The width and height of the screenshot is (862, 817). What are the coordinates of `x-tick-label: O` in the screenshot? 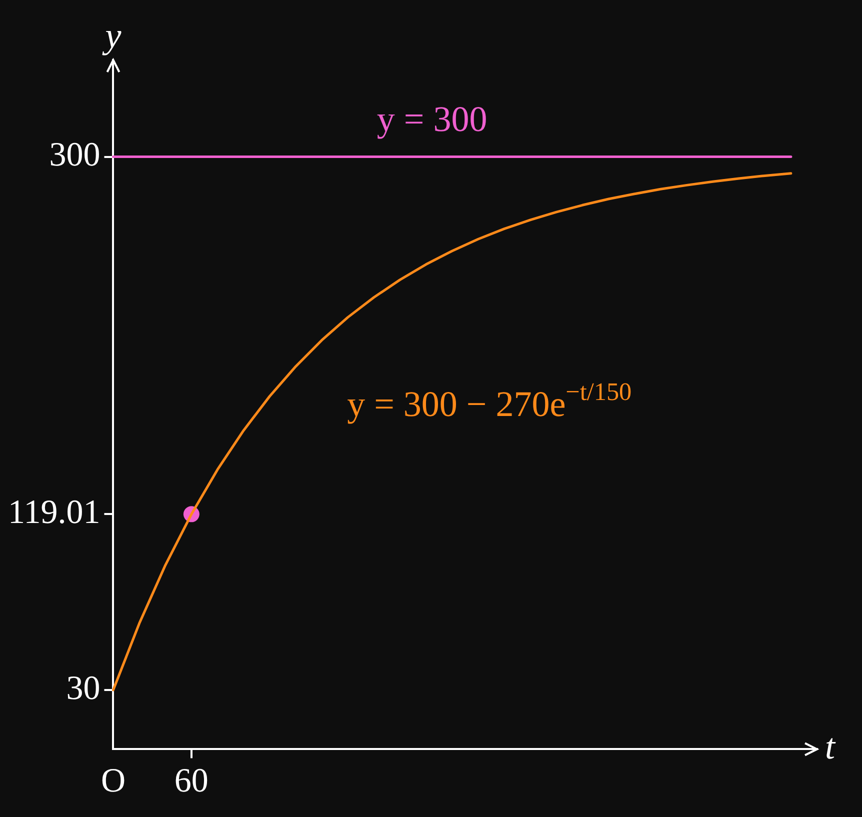 It's located at (113, 781).